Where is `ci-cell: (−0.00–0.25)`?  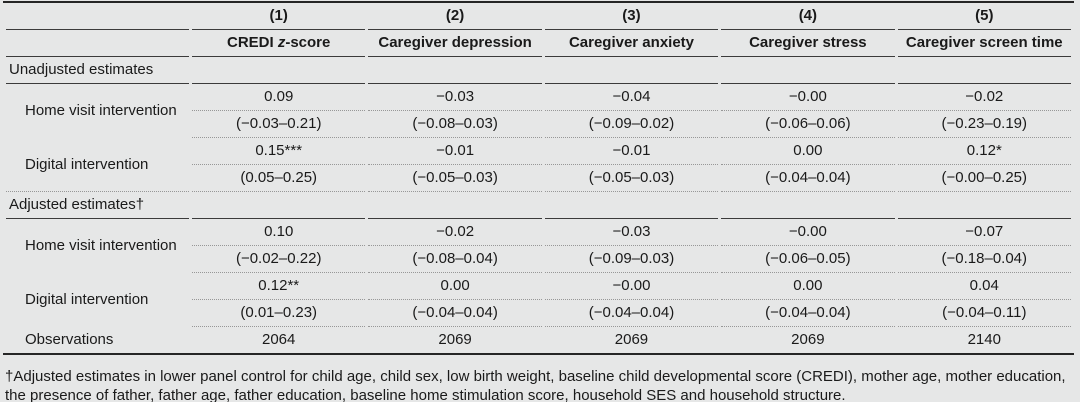
ci-cell: (−0.00–0.25) is located at coordinates (984, 178).